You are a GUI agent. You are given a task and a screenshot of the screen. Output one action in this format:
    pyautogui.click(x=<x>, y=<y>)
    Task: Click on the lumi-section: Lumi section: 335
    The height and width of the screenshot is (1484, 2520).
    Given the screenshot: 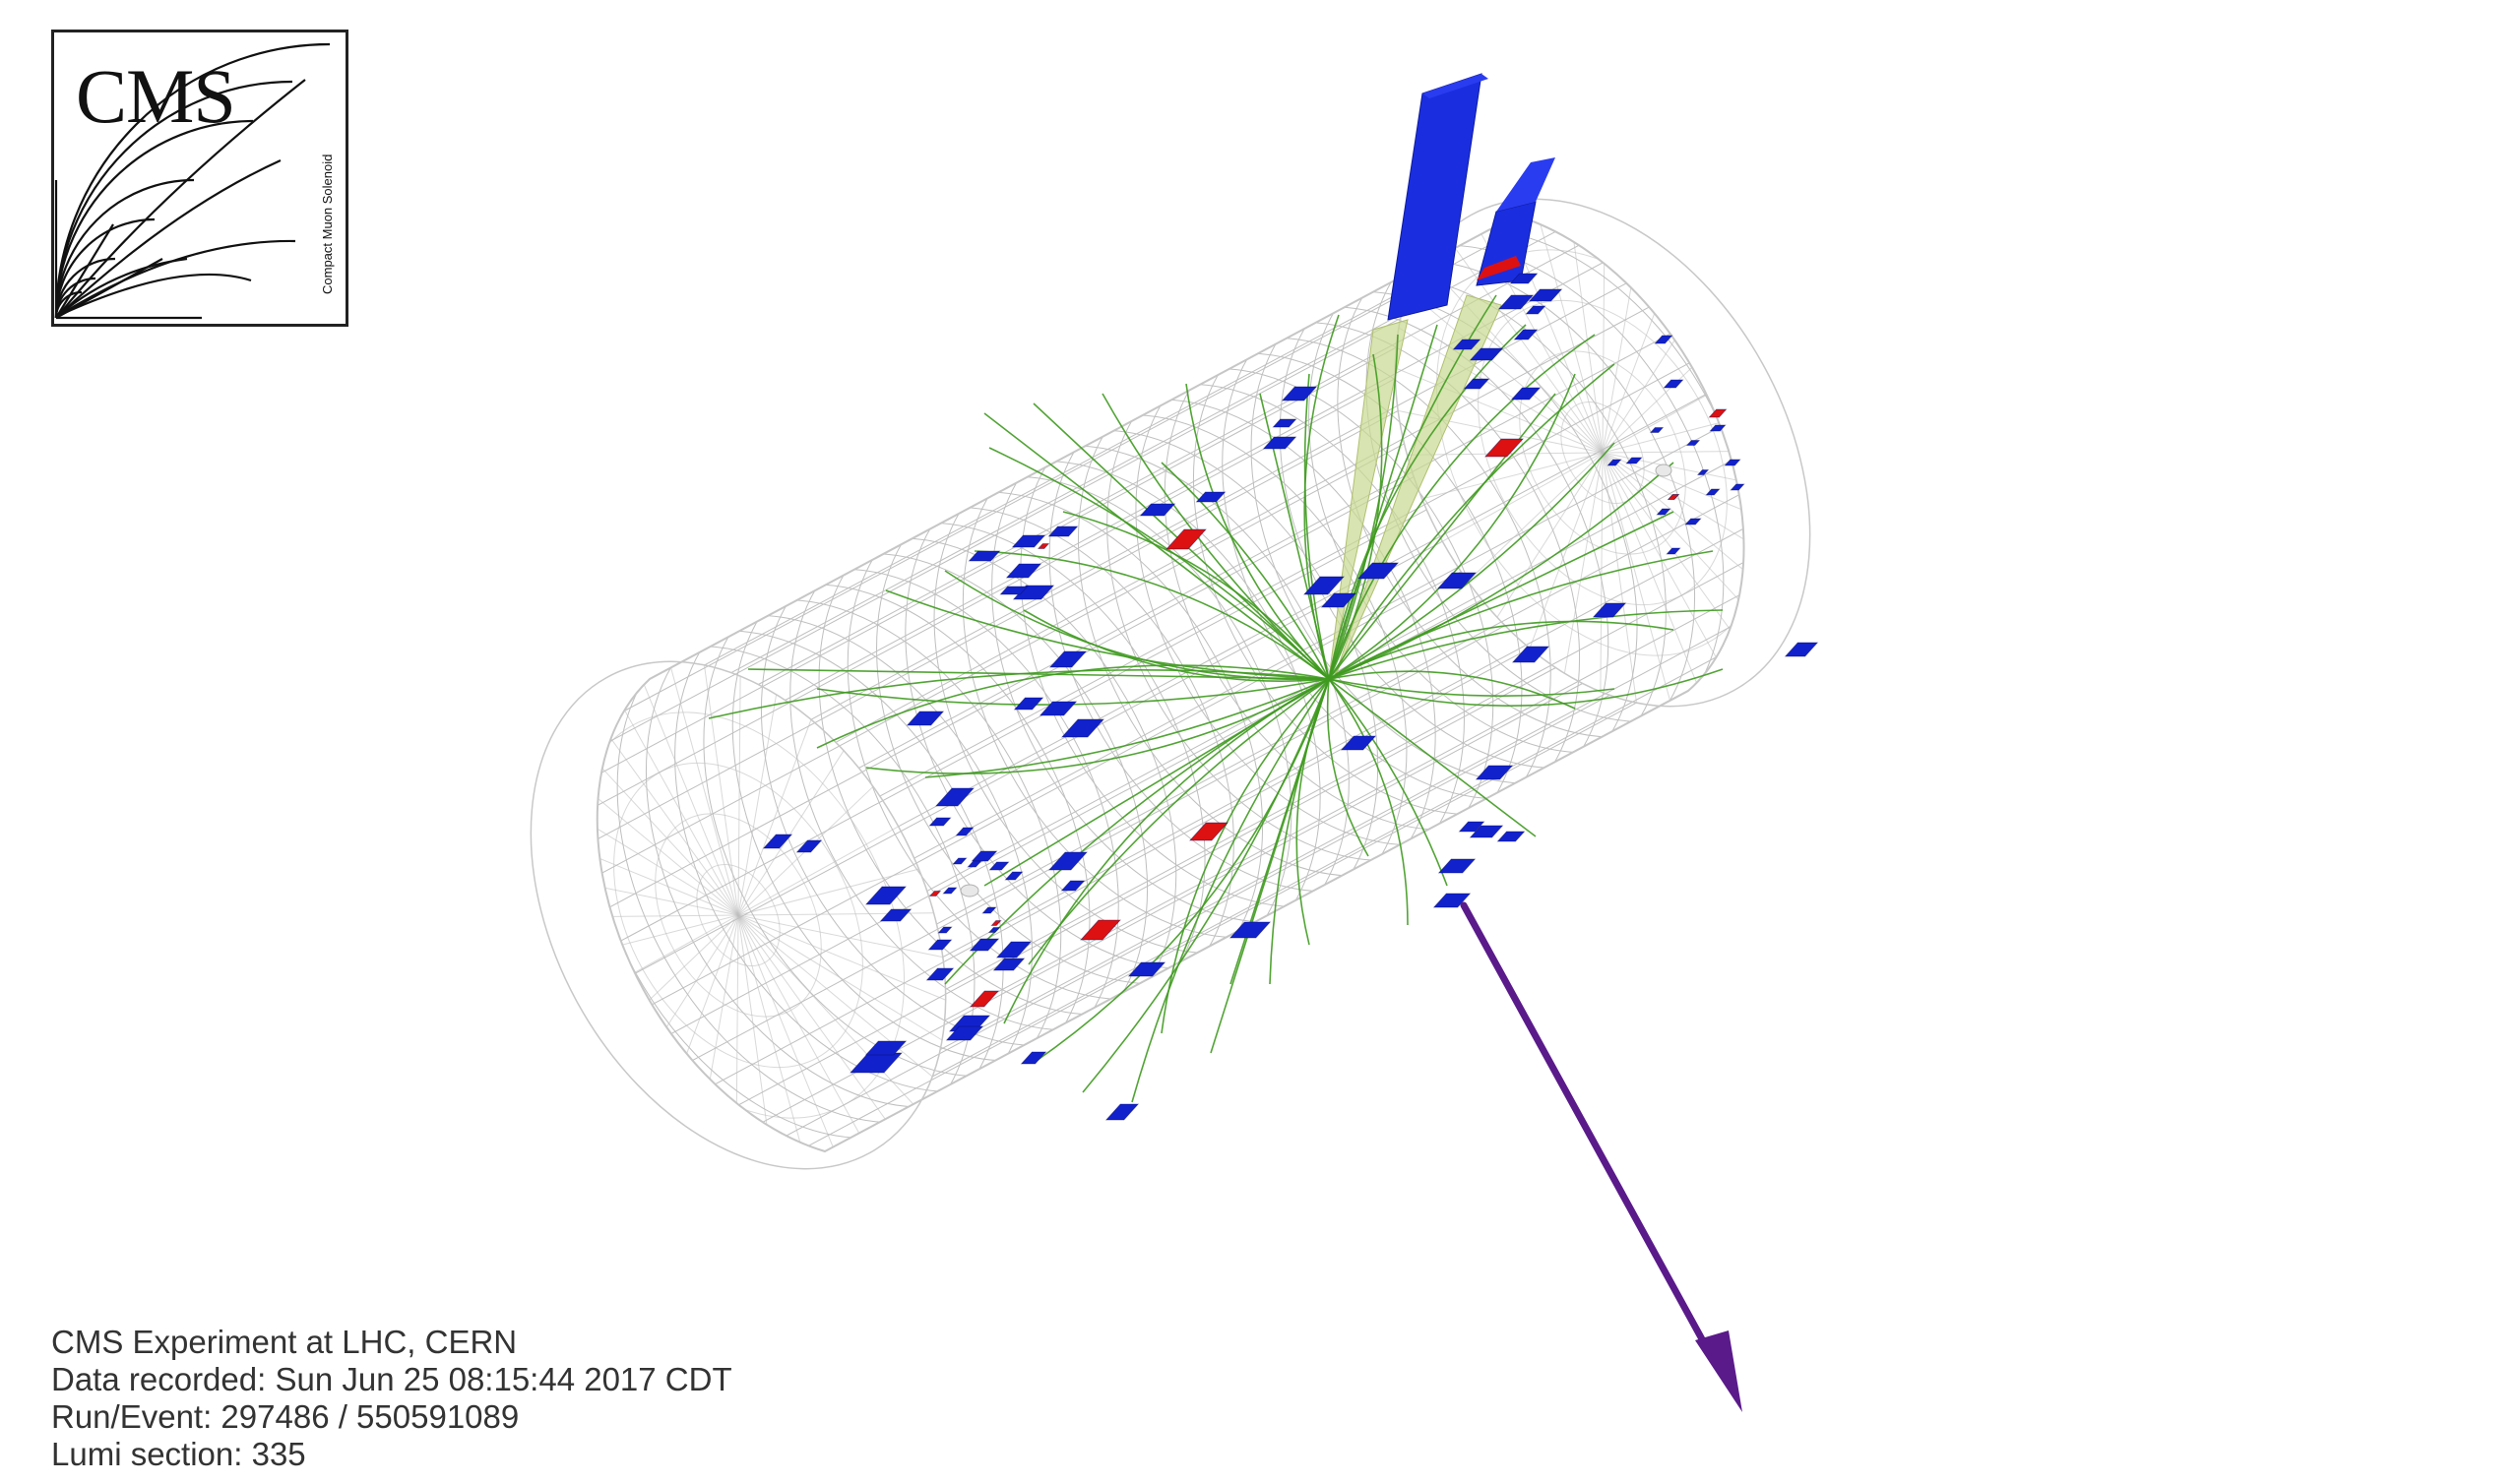 What is the action you would take?
    pyautogui.click(x=178, y=1454)
    